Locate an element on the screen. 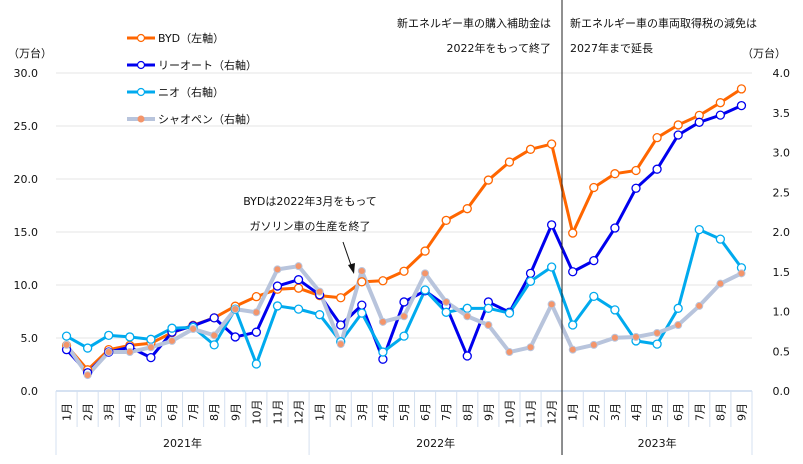 The image size is (803, 464). right-tick-label: 3.0 is located at coordinates (782, 153).